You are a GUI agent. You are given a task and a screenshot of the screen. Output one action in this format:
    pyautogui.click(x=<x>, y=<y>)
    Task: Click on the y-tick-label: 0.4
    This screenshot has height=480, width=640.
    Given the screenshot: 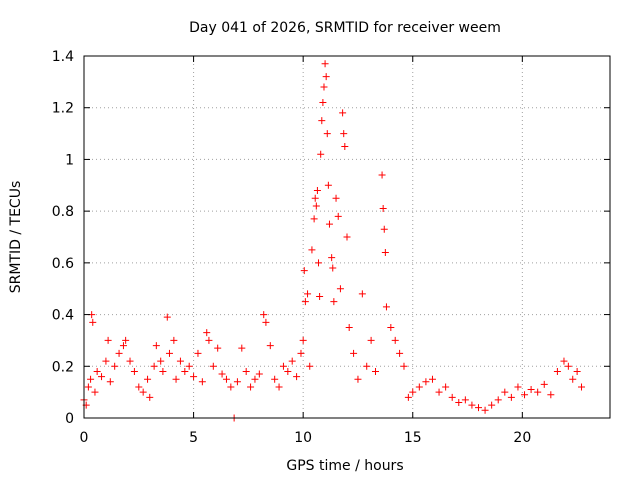 What is the action you would take?
    pyautogui.click(x=63, y=316)
    